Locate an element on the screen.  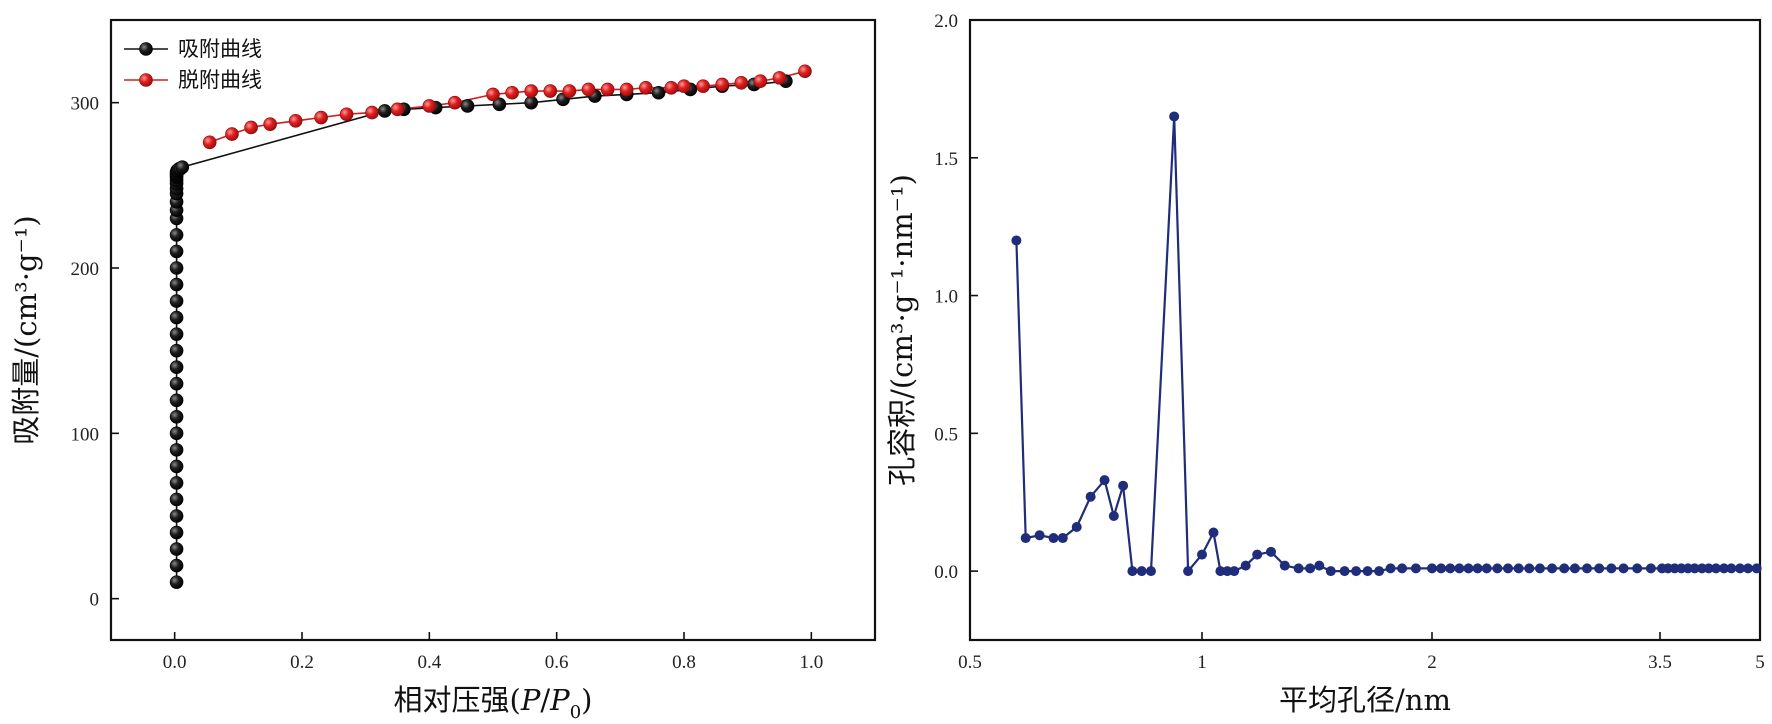
legend-desorption-label: 脱附曲线 is located at coordinates (220, 80).